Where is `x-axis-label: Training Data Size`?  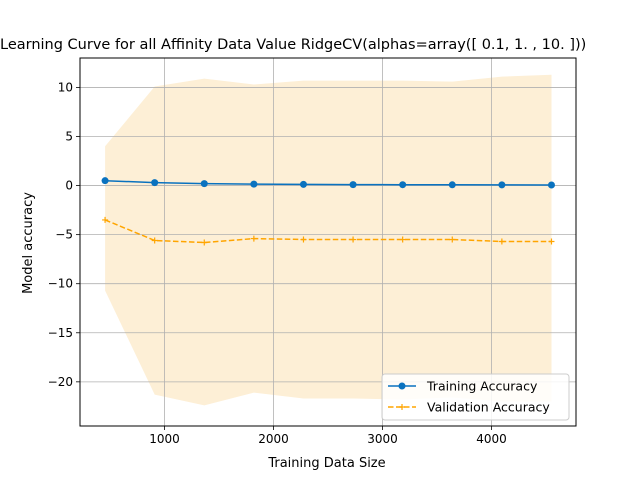
x-axis-label: Training Data Size is located at coordinates (326, 463).